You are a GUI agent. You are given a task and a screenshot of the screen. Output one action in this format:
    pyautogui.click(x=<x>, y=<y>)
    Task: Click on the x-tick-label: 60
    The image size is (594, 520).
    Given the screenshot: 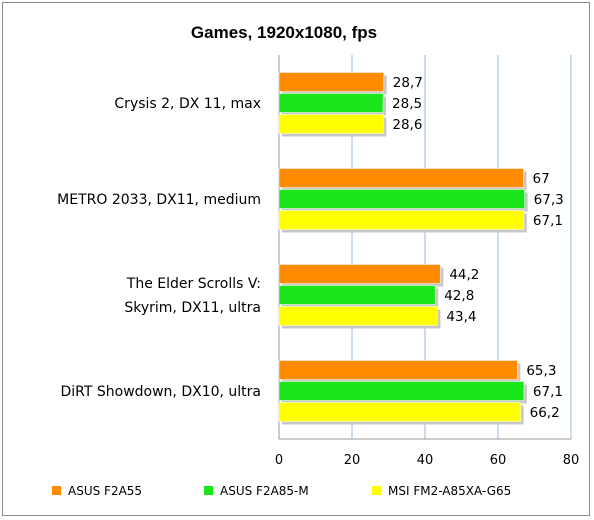 What is the action you would take?
    pyautogui.click(x=498, y=460)
    